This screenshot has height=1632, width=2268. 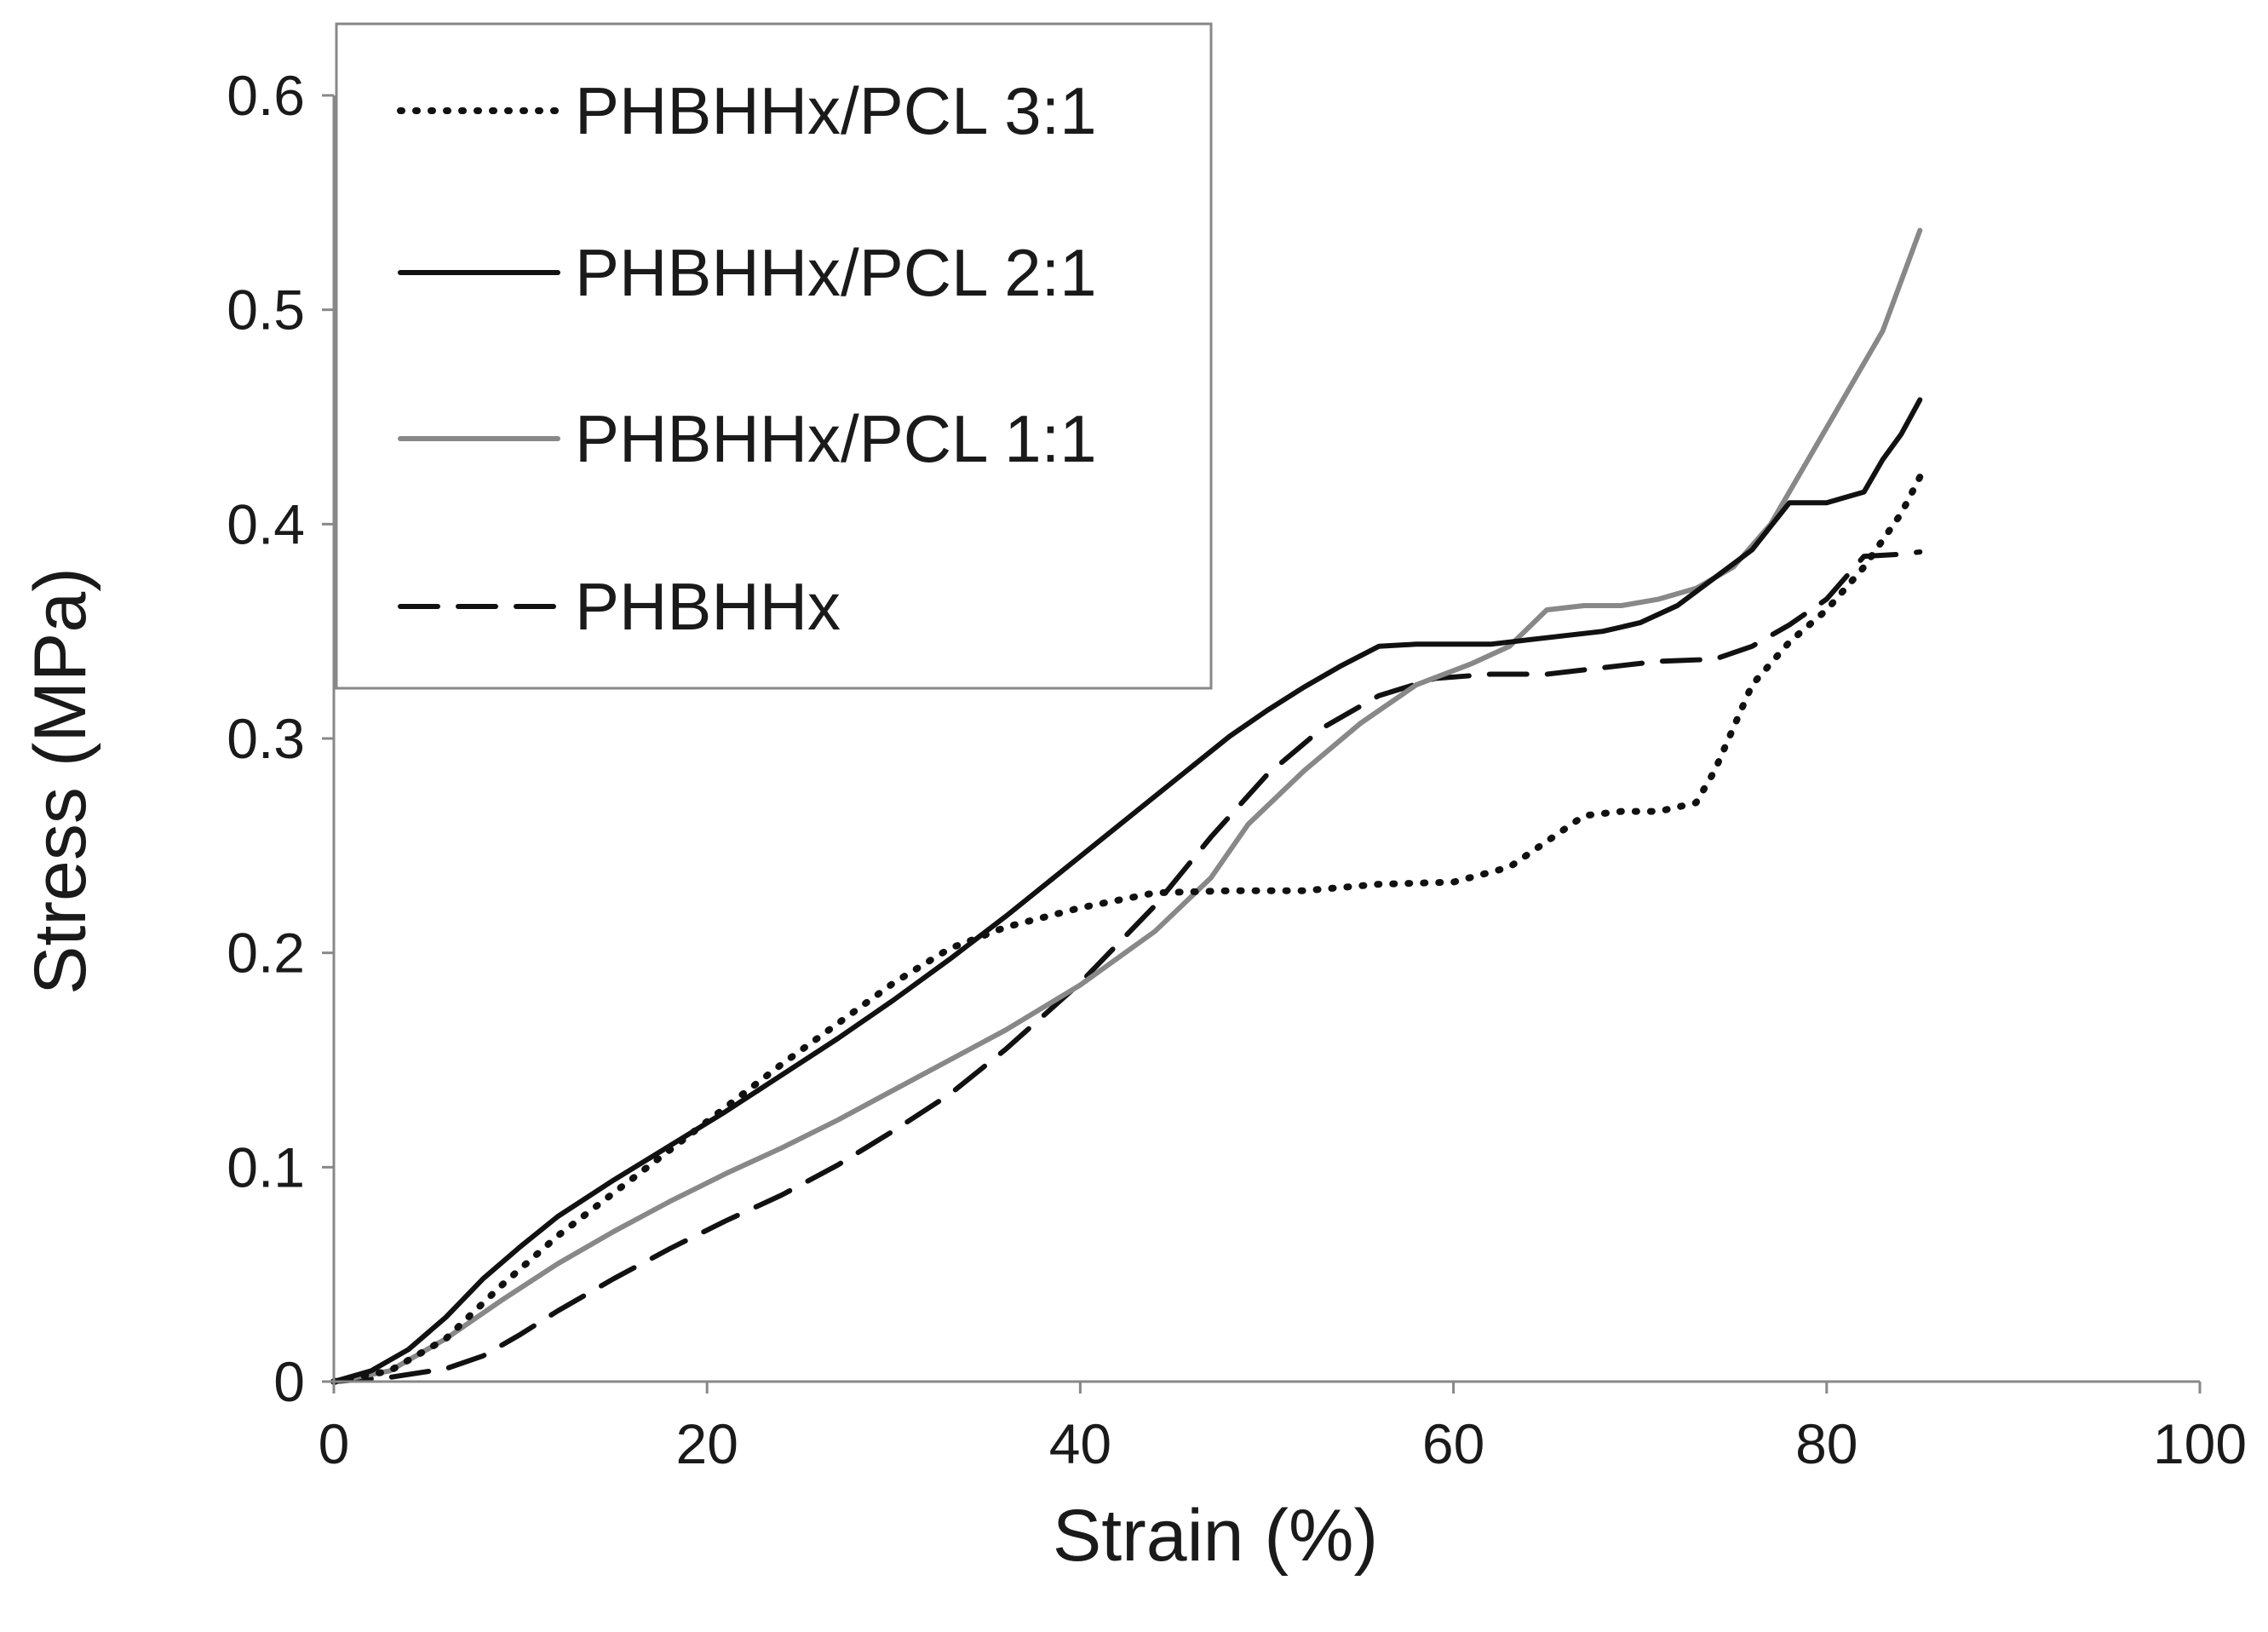 I want to click on x-tick-label: 20, so click(x=706, y=1443).